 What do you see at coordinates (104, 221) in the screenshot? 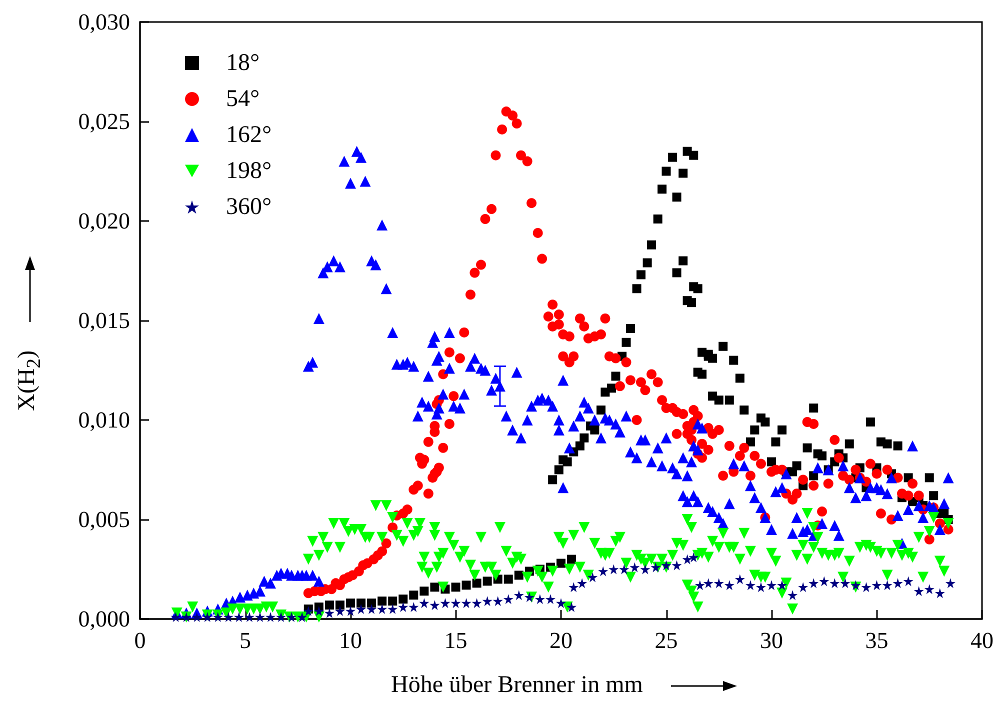
I see `y-tick-label: 0,020` at bounding box center [104, 221].